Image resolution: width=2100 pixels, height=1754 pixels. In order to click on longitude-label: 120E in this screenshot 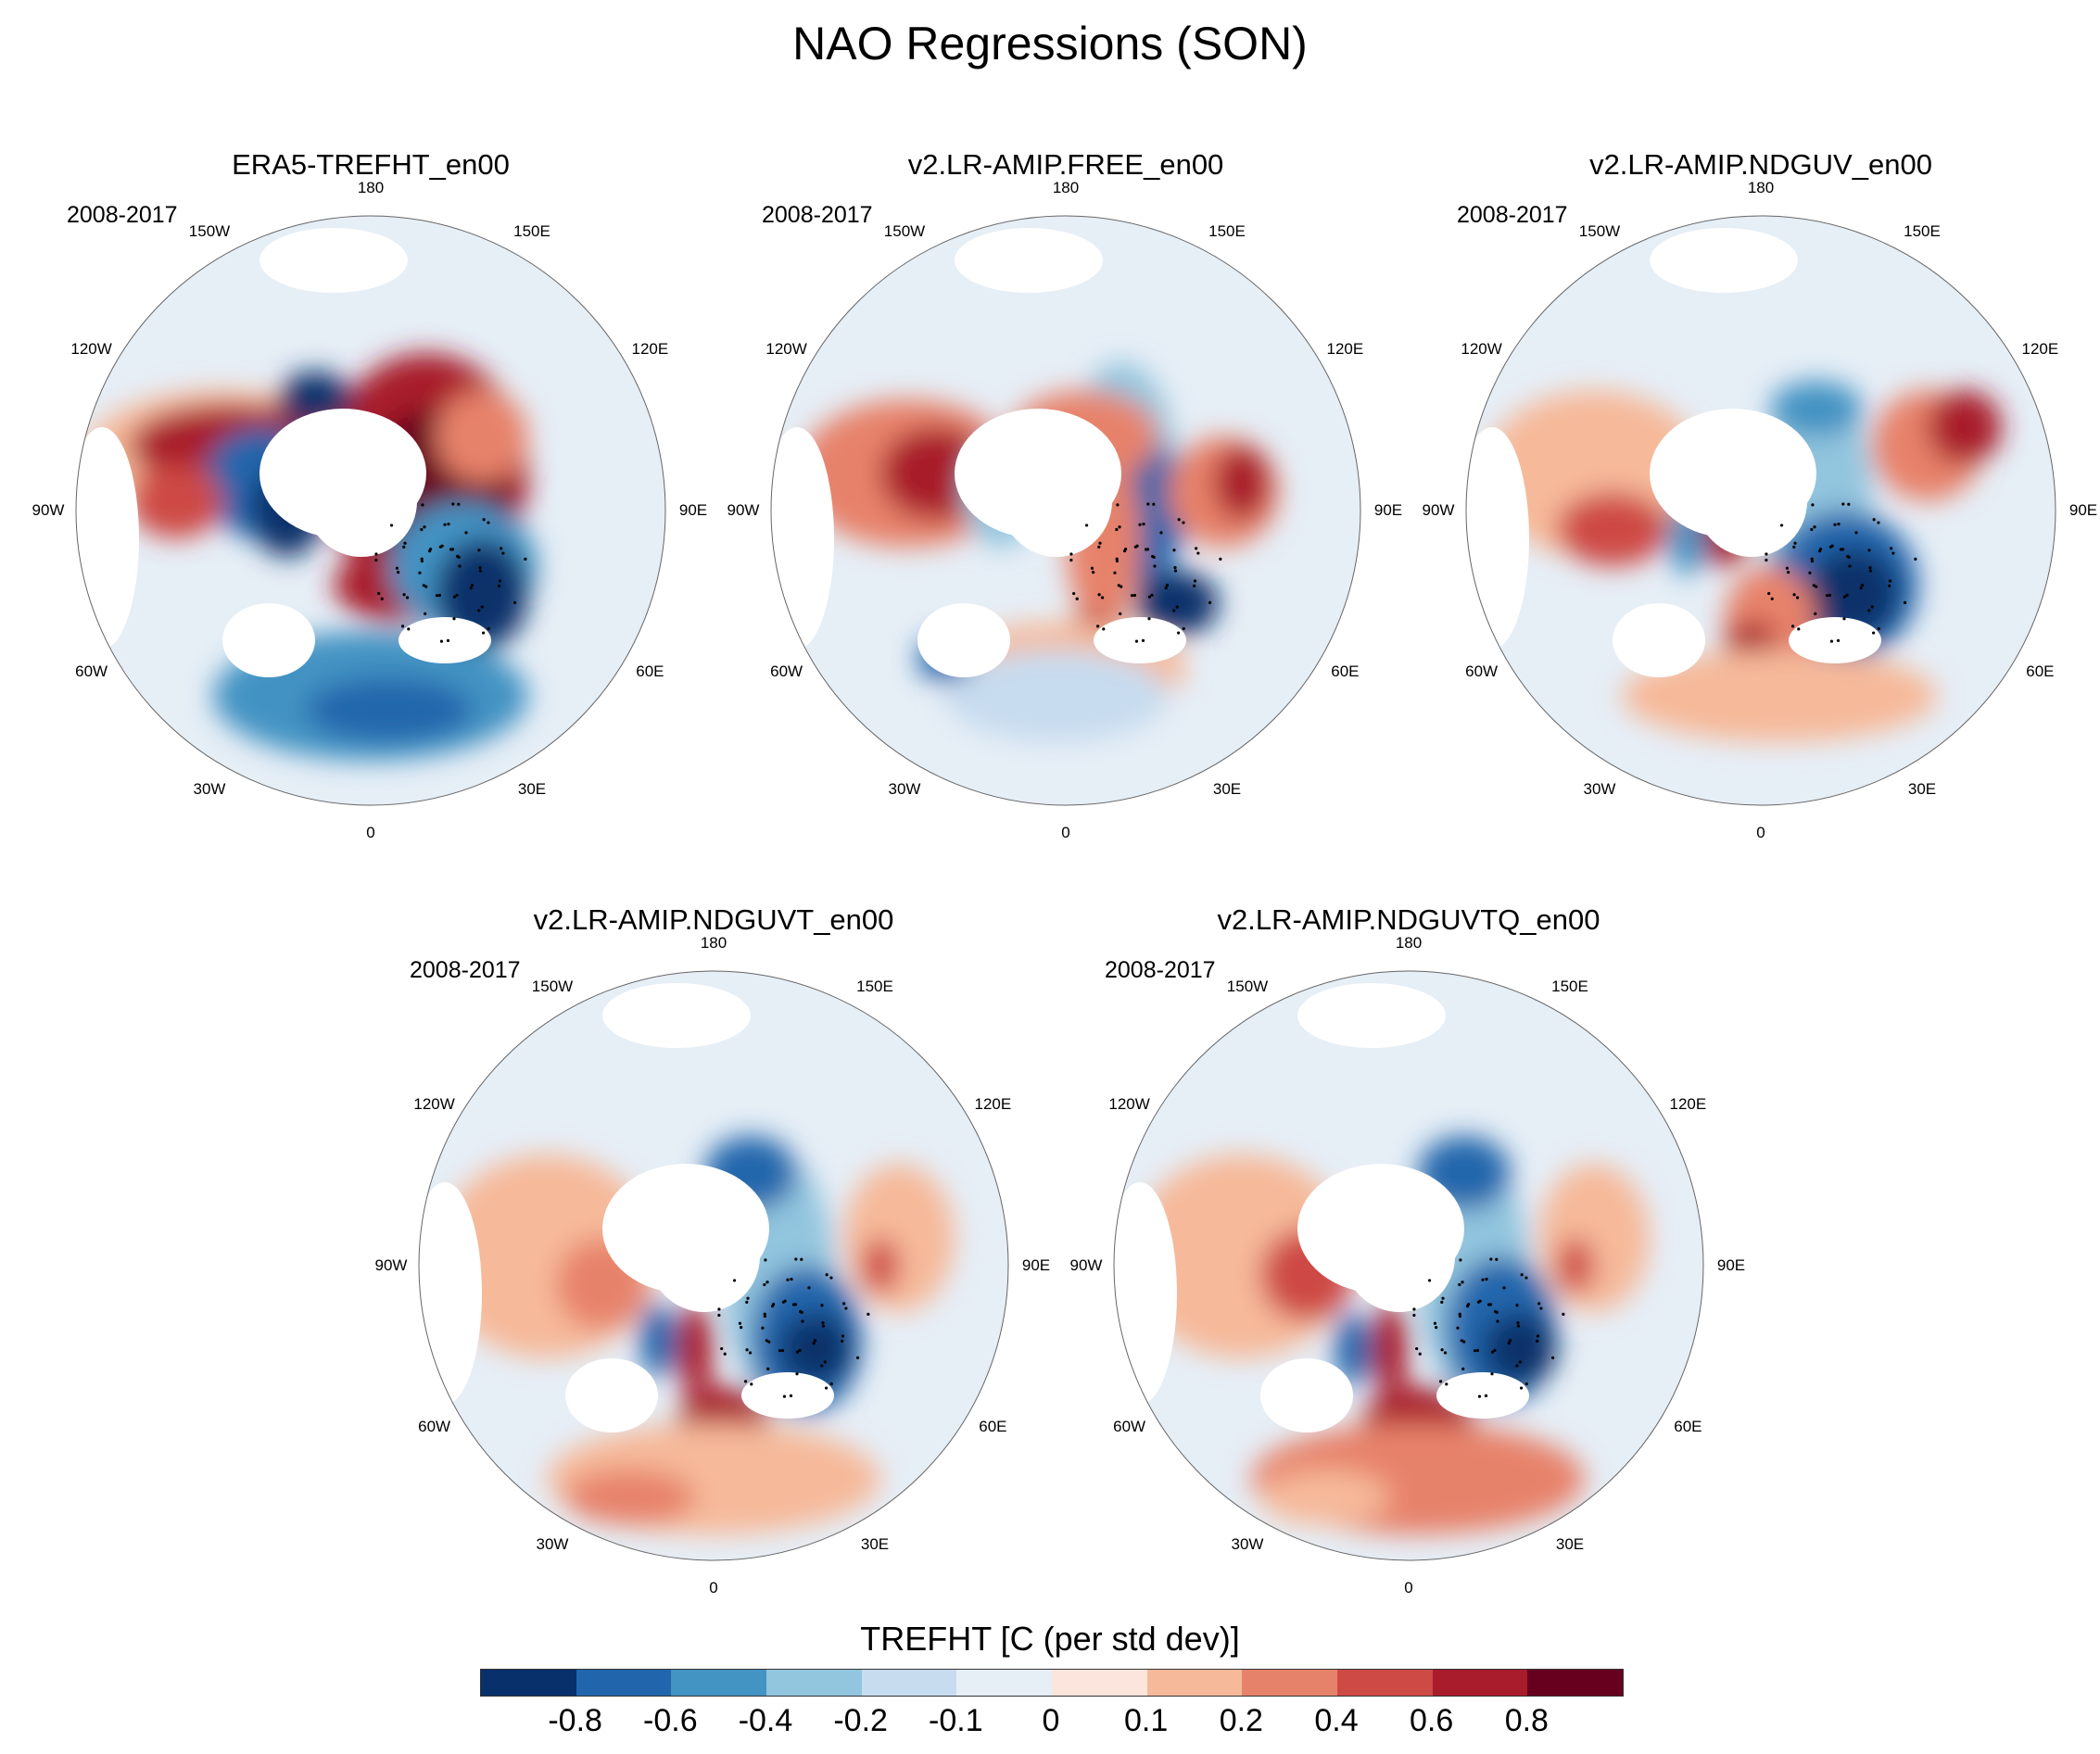, I will do `click(1345, 349)`.